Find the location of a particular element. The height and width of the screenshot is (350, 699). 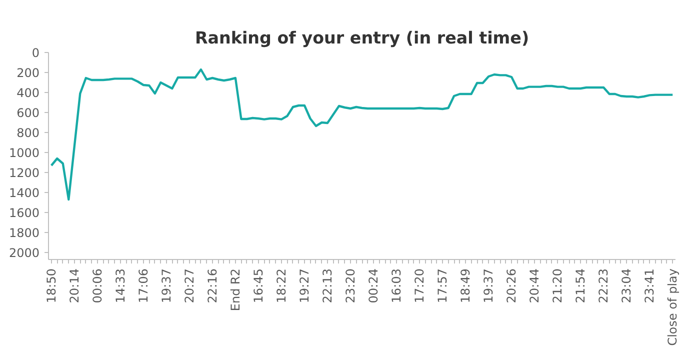

y-tick-label: 2000 is located at coordinates (24, 253).